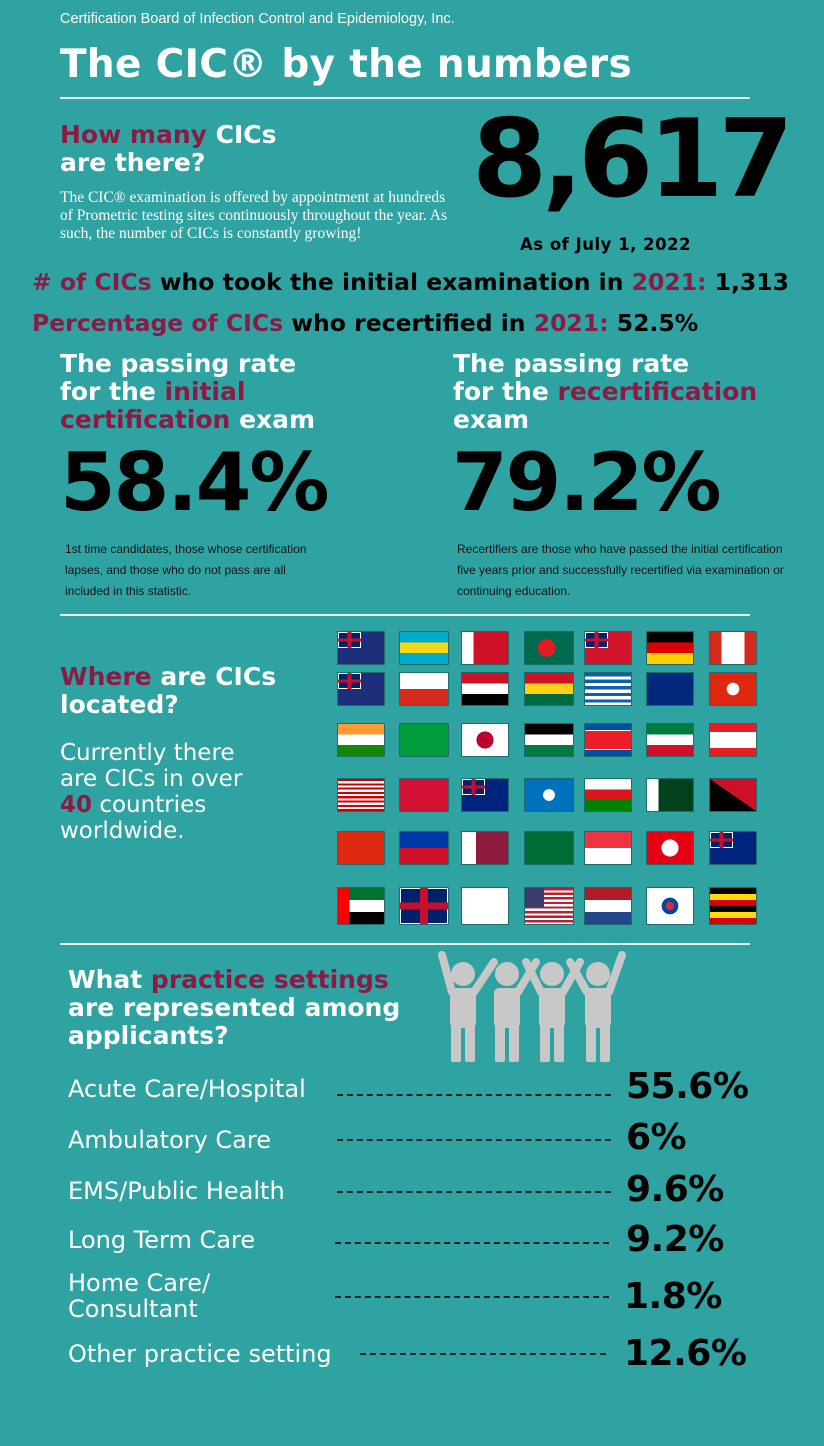 The width and height of the screenshot is (824, 1446). Describe the element at coordinates (408, 323) in the screenshot. I see `stat2-text: who recertified in` at that location.